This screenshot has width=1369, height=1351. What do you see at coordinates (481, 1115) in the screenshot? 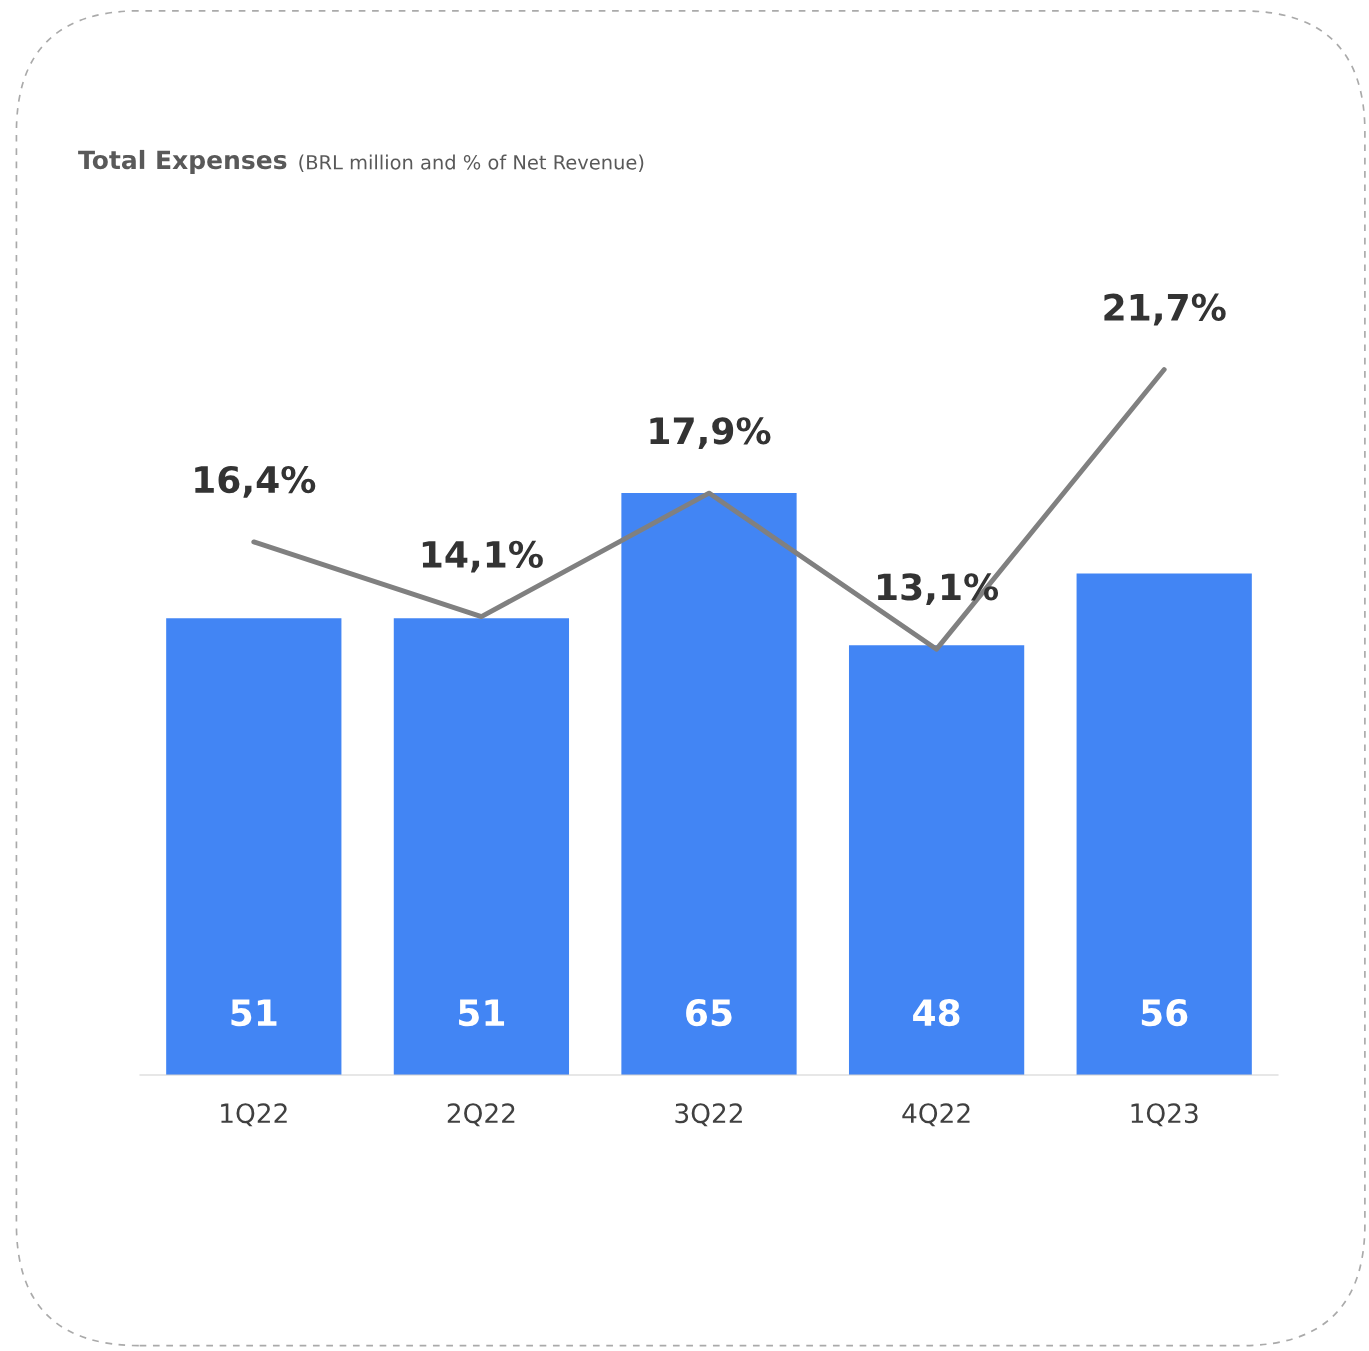
I see `x-tick-label: 2Q22` at bounding box center [481, 1115].